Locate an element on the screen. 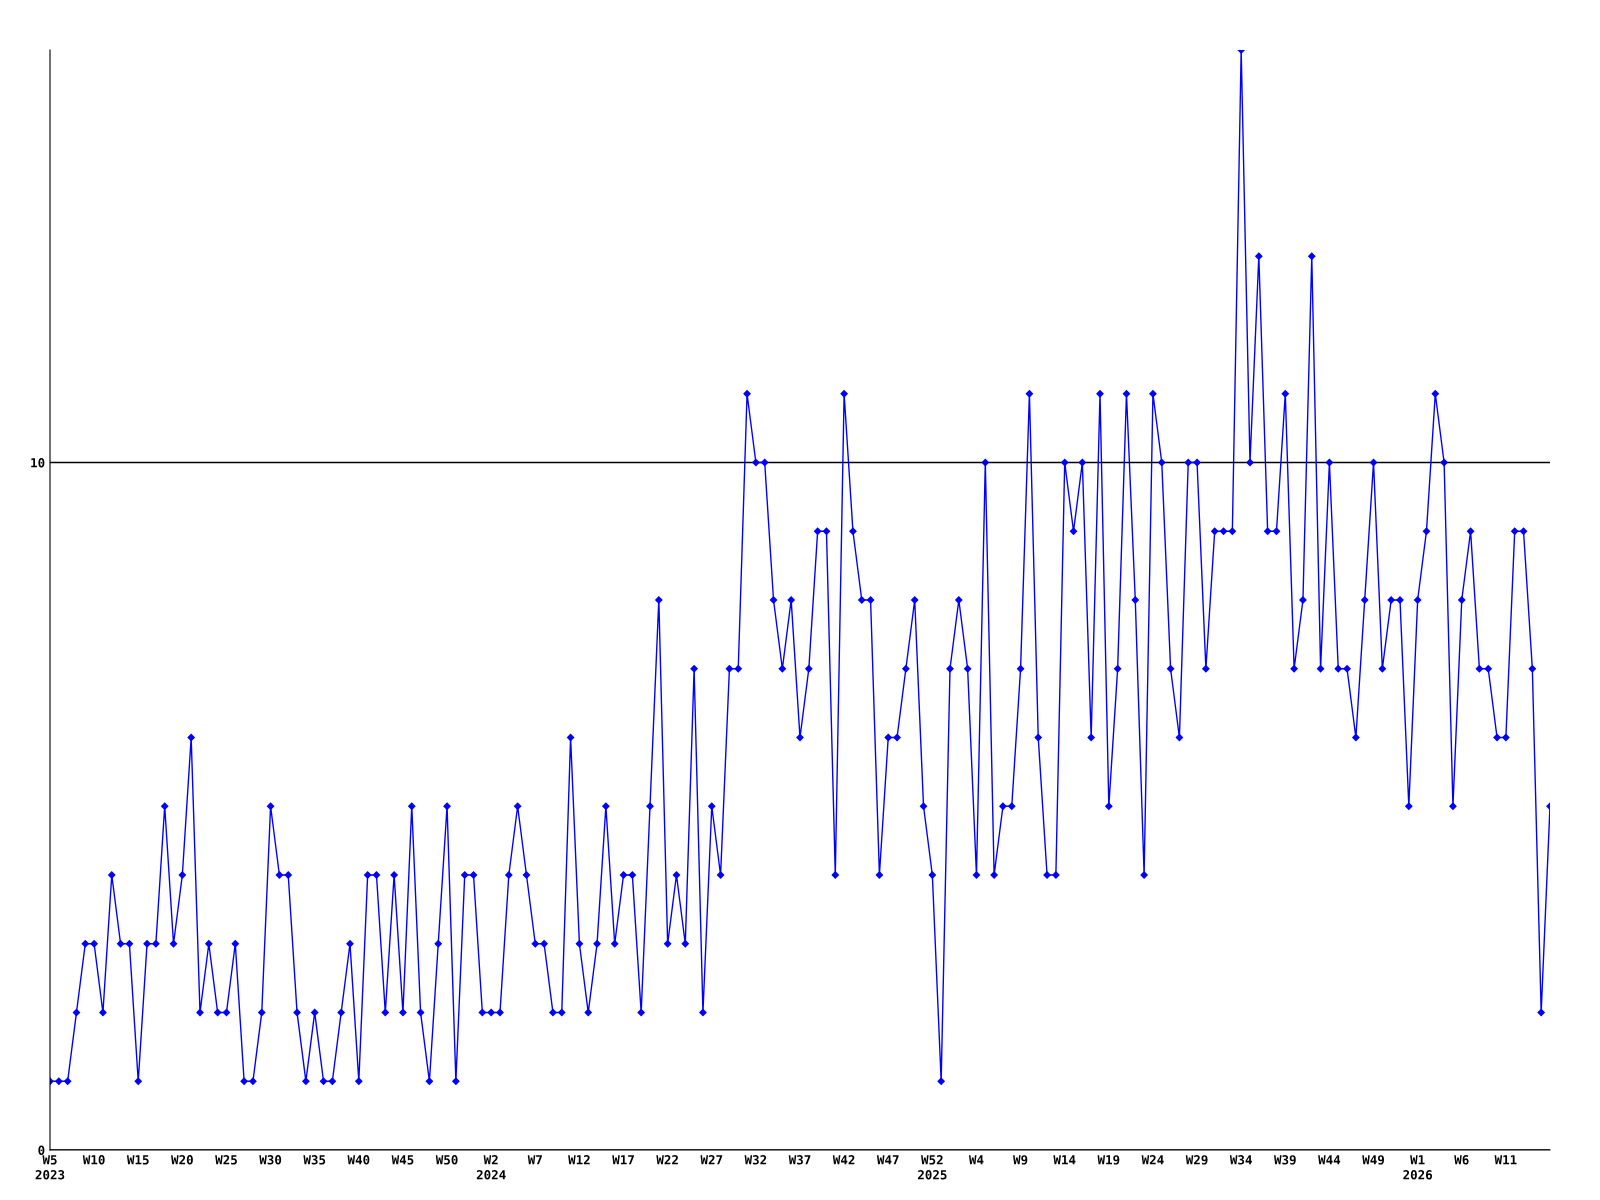 The height and width of the screenshot is (1200, 1600). x-tick-label: W12 is located at coordinates (579, 1160).